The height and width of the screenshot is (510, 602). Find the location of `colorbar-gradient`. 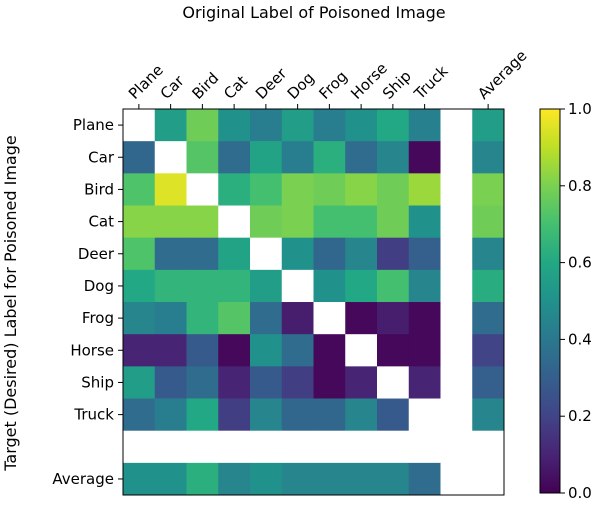

colorbar-gradient is located at coordinates (550, 301).